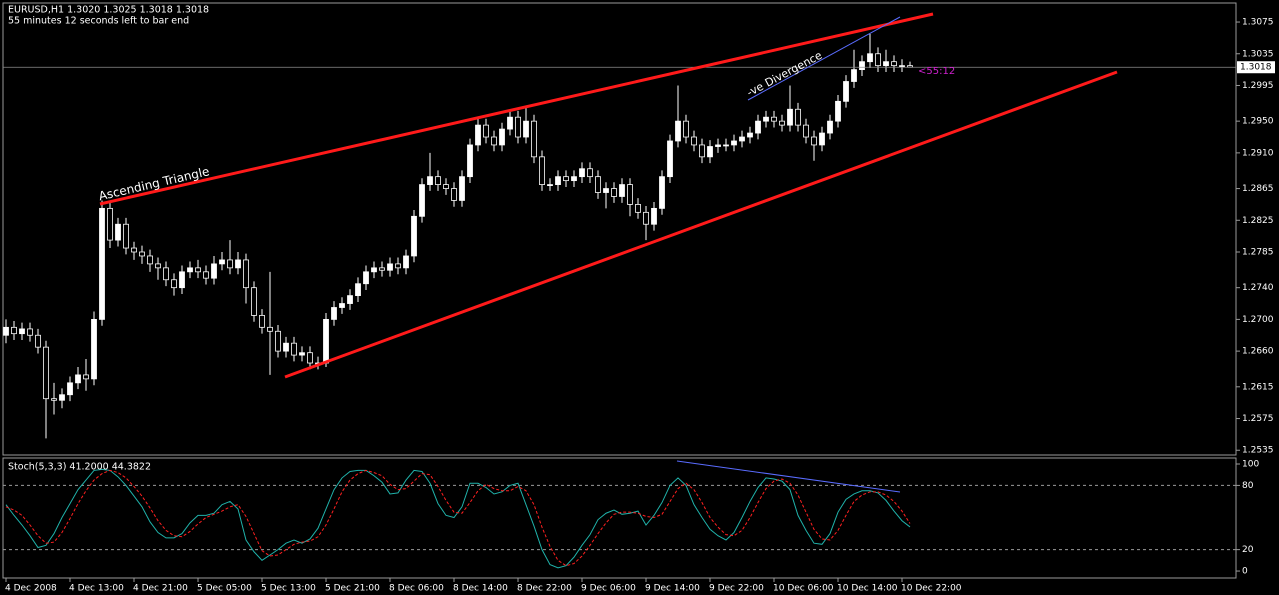 Image resolution: width=1279 pixels, height=595 pixels. Describe the element at coordinates (1258, 86) in the screenshot. I see `y-tick-label: 1.2995` at that location.